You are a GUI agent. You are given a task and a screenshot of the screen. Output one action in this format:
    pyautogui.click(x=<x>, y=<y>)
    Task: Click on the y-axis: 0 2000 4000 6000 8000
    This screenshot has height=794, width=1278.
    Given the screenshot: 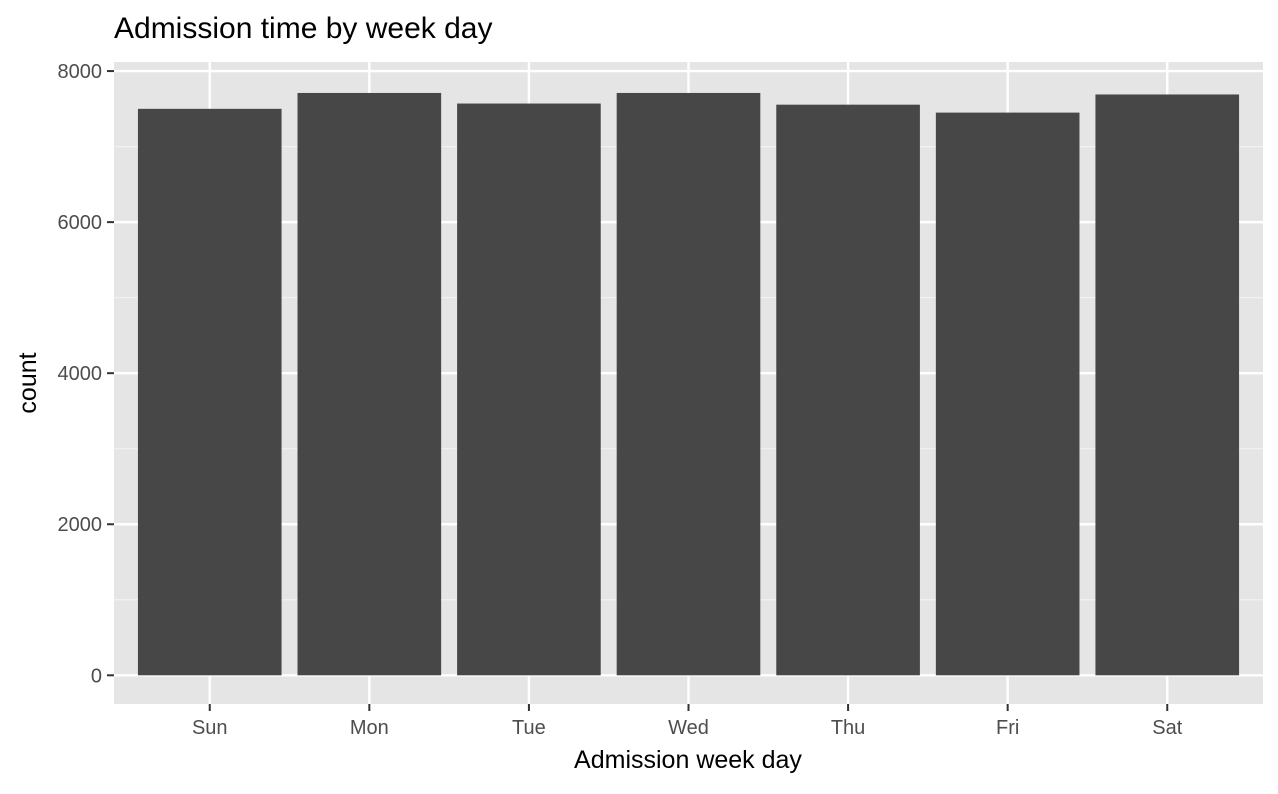 What is the action you would take?
    pyautogui.click(x=86, y=374)
    